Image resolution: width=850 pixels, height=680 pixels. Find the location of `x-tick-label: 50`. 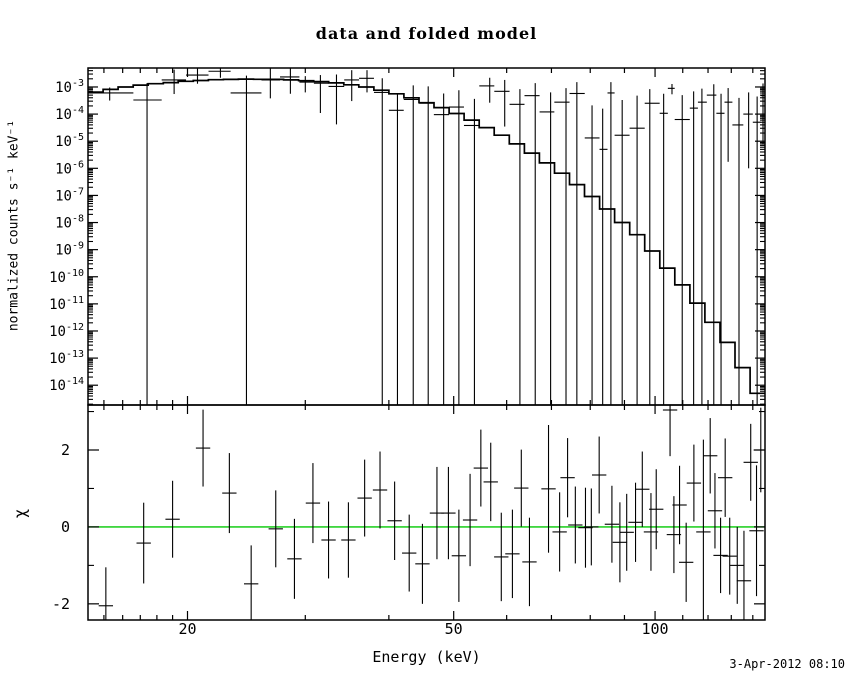

x-tick-label: 50 is located at coordinates (454, 629).